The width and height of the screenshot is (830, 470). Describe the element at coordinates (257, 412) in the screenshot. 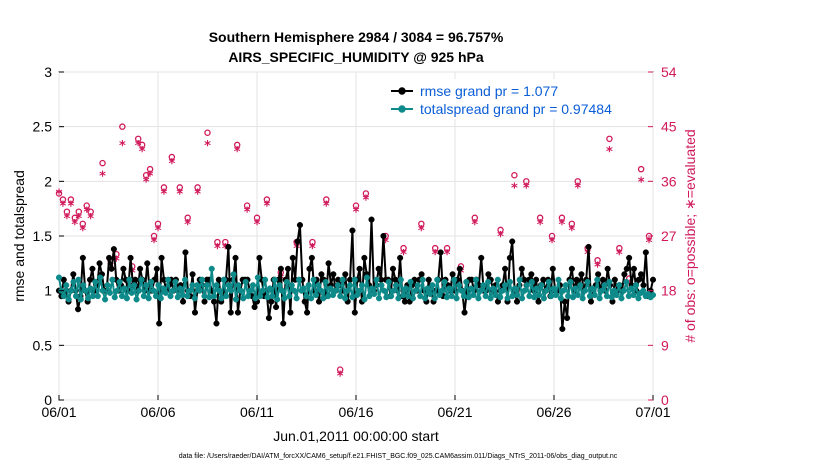

I see `x-tick-label: 06/11` at that location.